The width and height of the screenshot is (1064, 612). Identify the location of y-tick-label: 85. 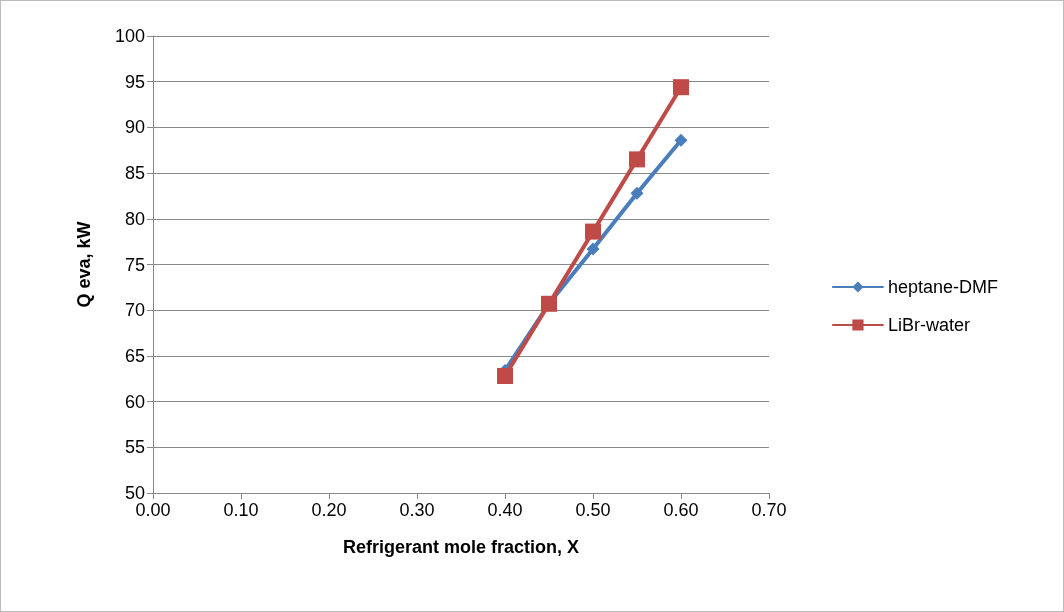
(134, 173).